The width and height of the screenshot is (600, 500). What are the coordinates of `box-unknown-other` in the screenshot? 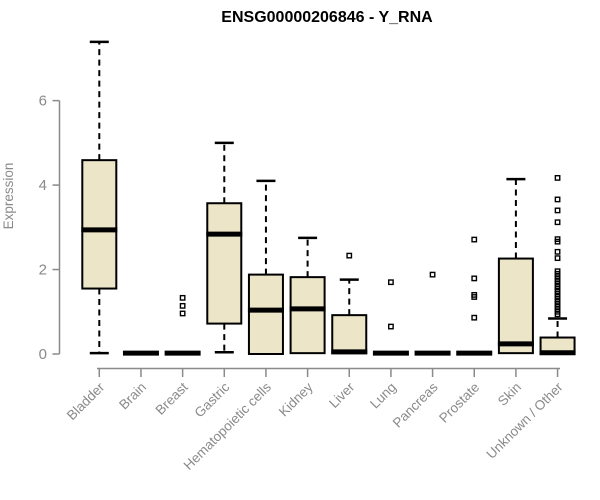 It's located at (557, 265).